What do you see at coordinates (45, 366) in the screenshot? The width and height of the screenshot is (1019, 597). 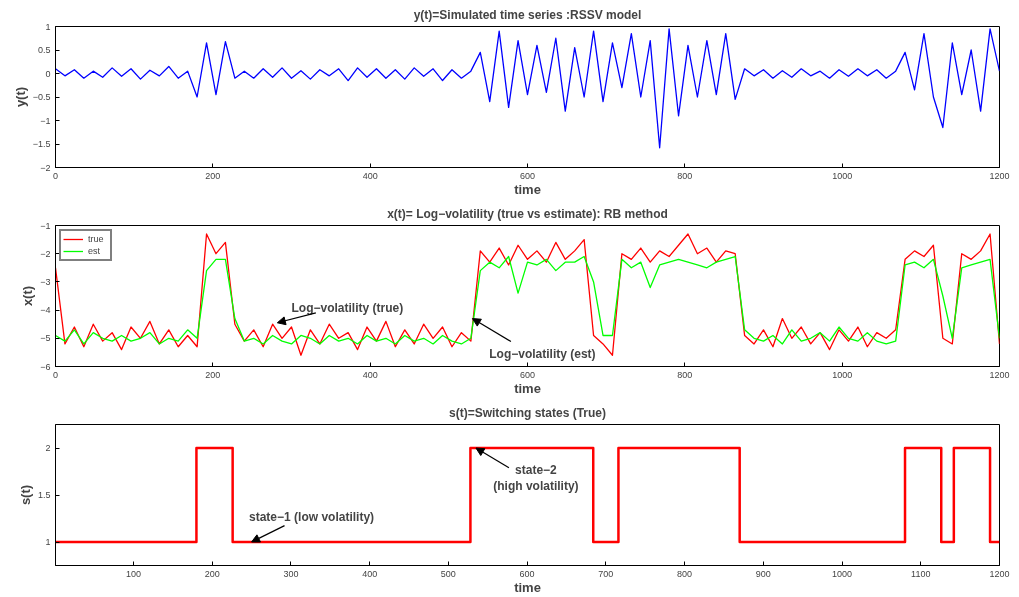 I see `y-tick-label: −6` at bounding box center [45, 366].